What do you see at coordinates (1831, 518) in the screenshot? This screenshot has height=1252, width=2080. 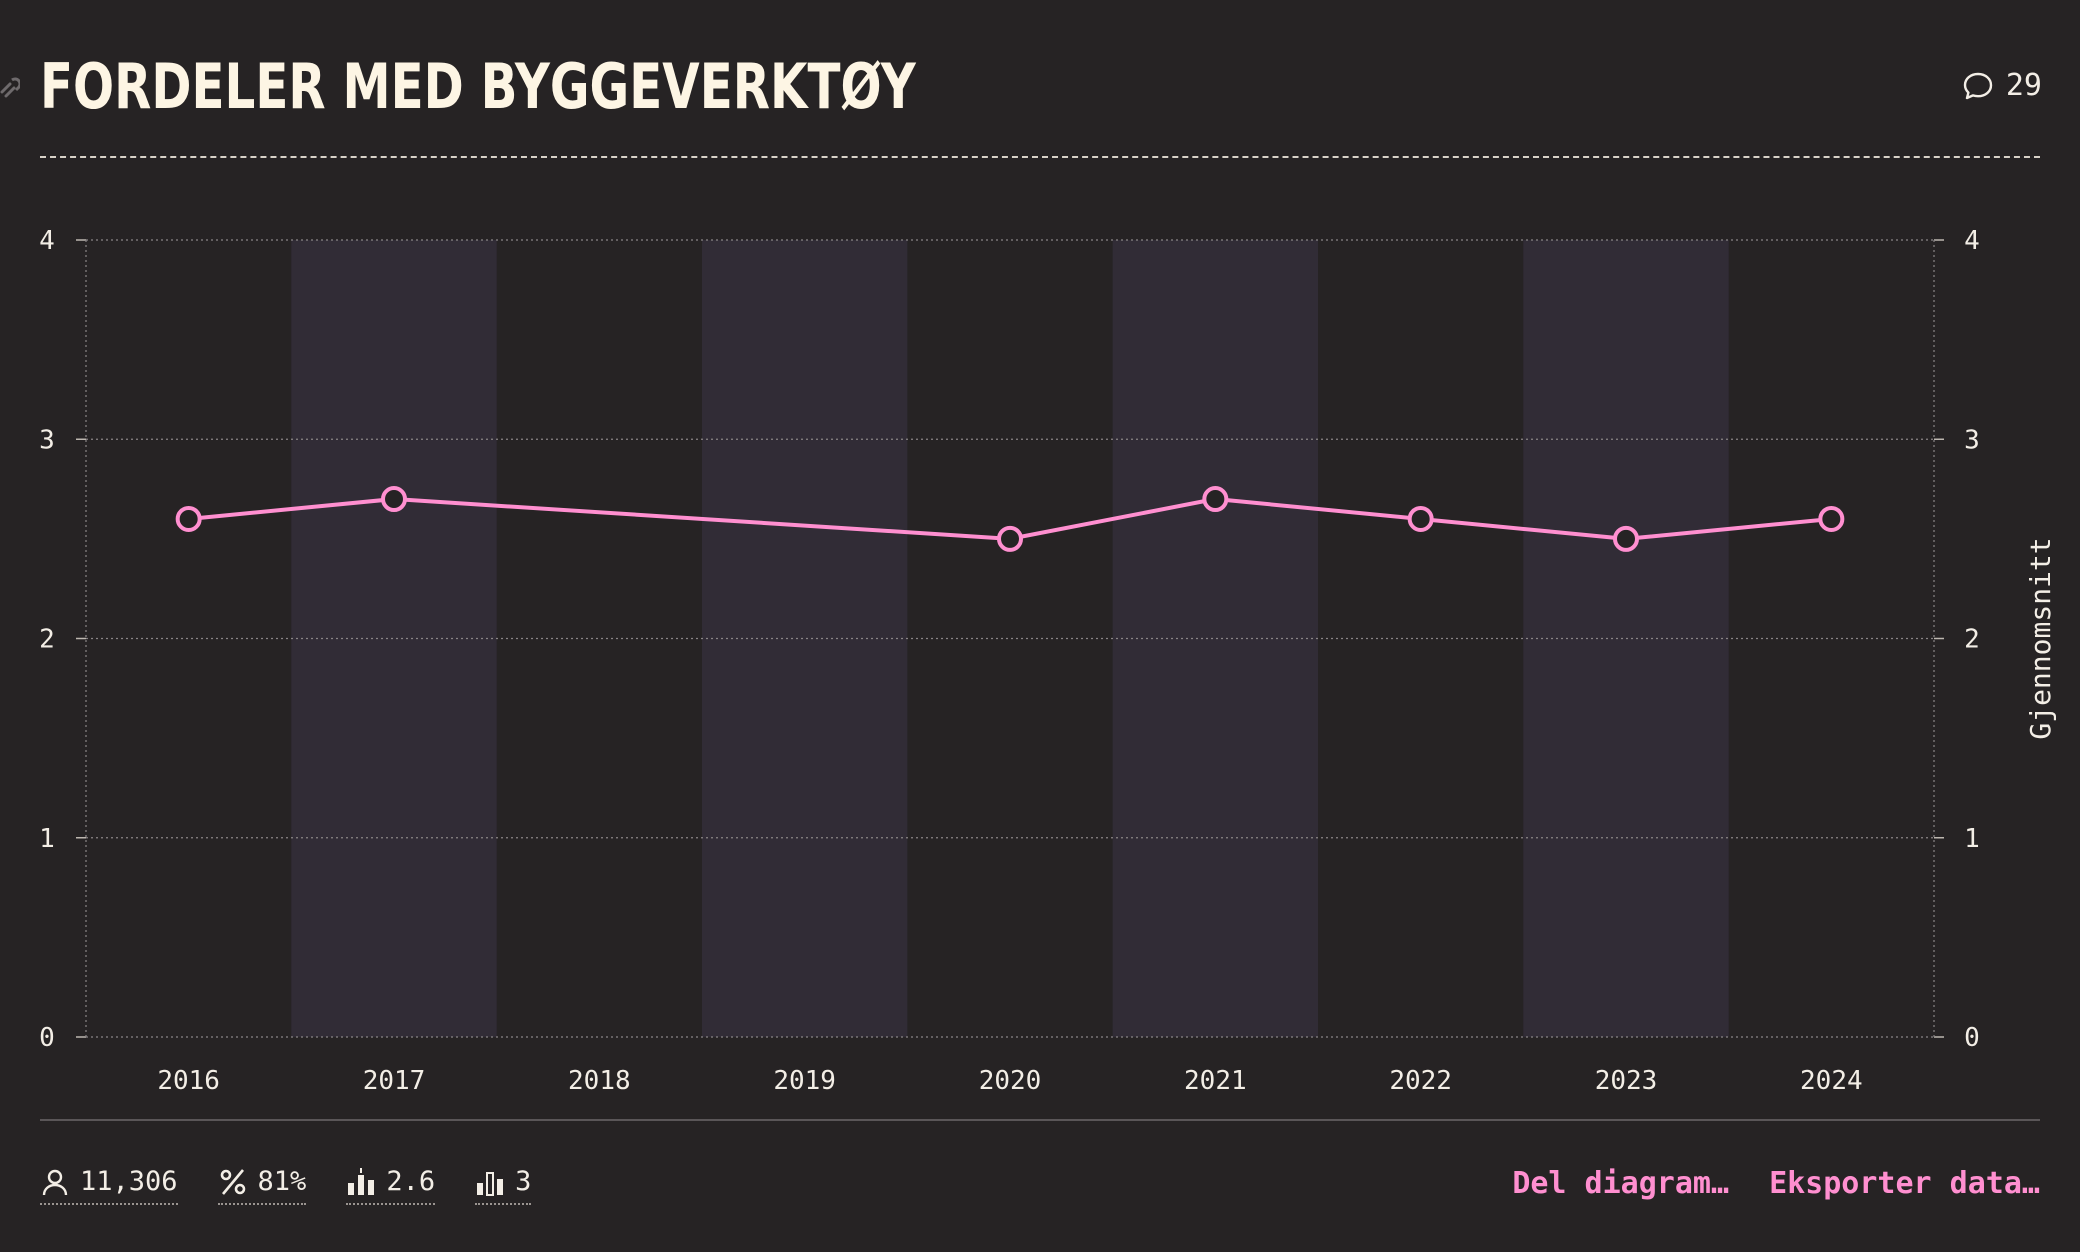 I see `data-point-2024` at bounding box center [1831, 518].